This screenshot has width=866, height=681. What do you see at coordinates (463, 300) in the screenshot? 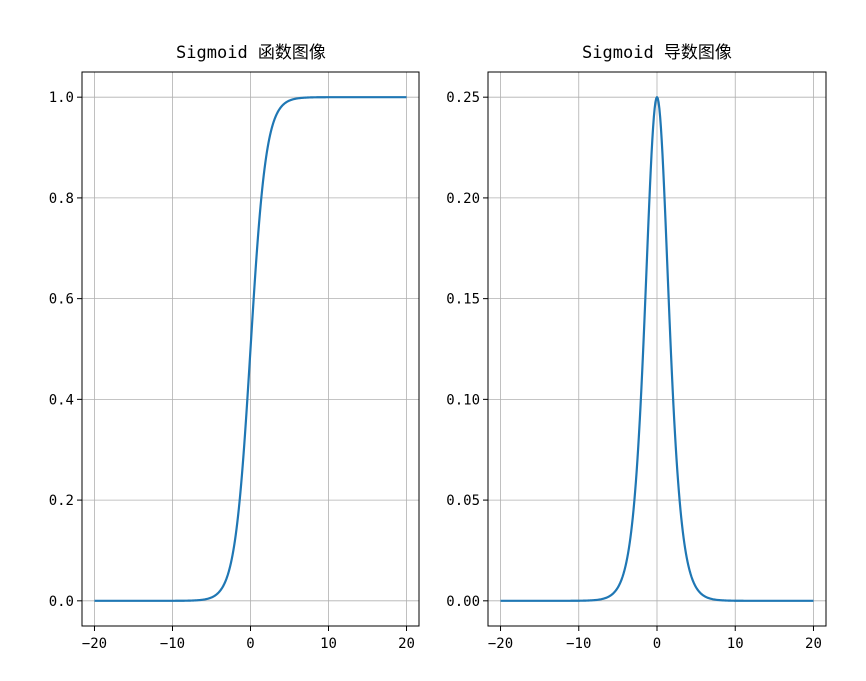
I see `y-tick-label: 0.15` at bounding box center [463, 300].